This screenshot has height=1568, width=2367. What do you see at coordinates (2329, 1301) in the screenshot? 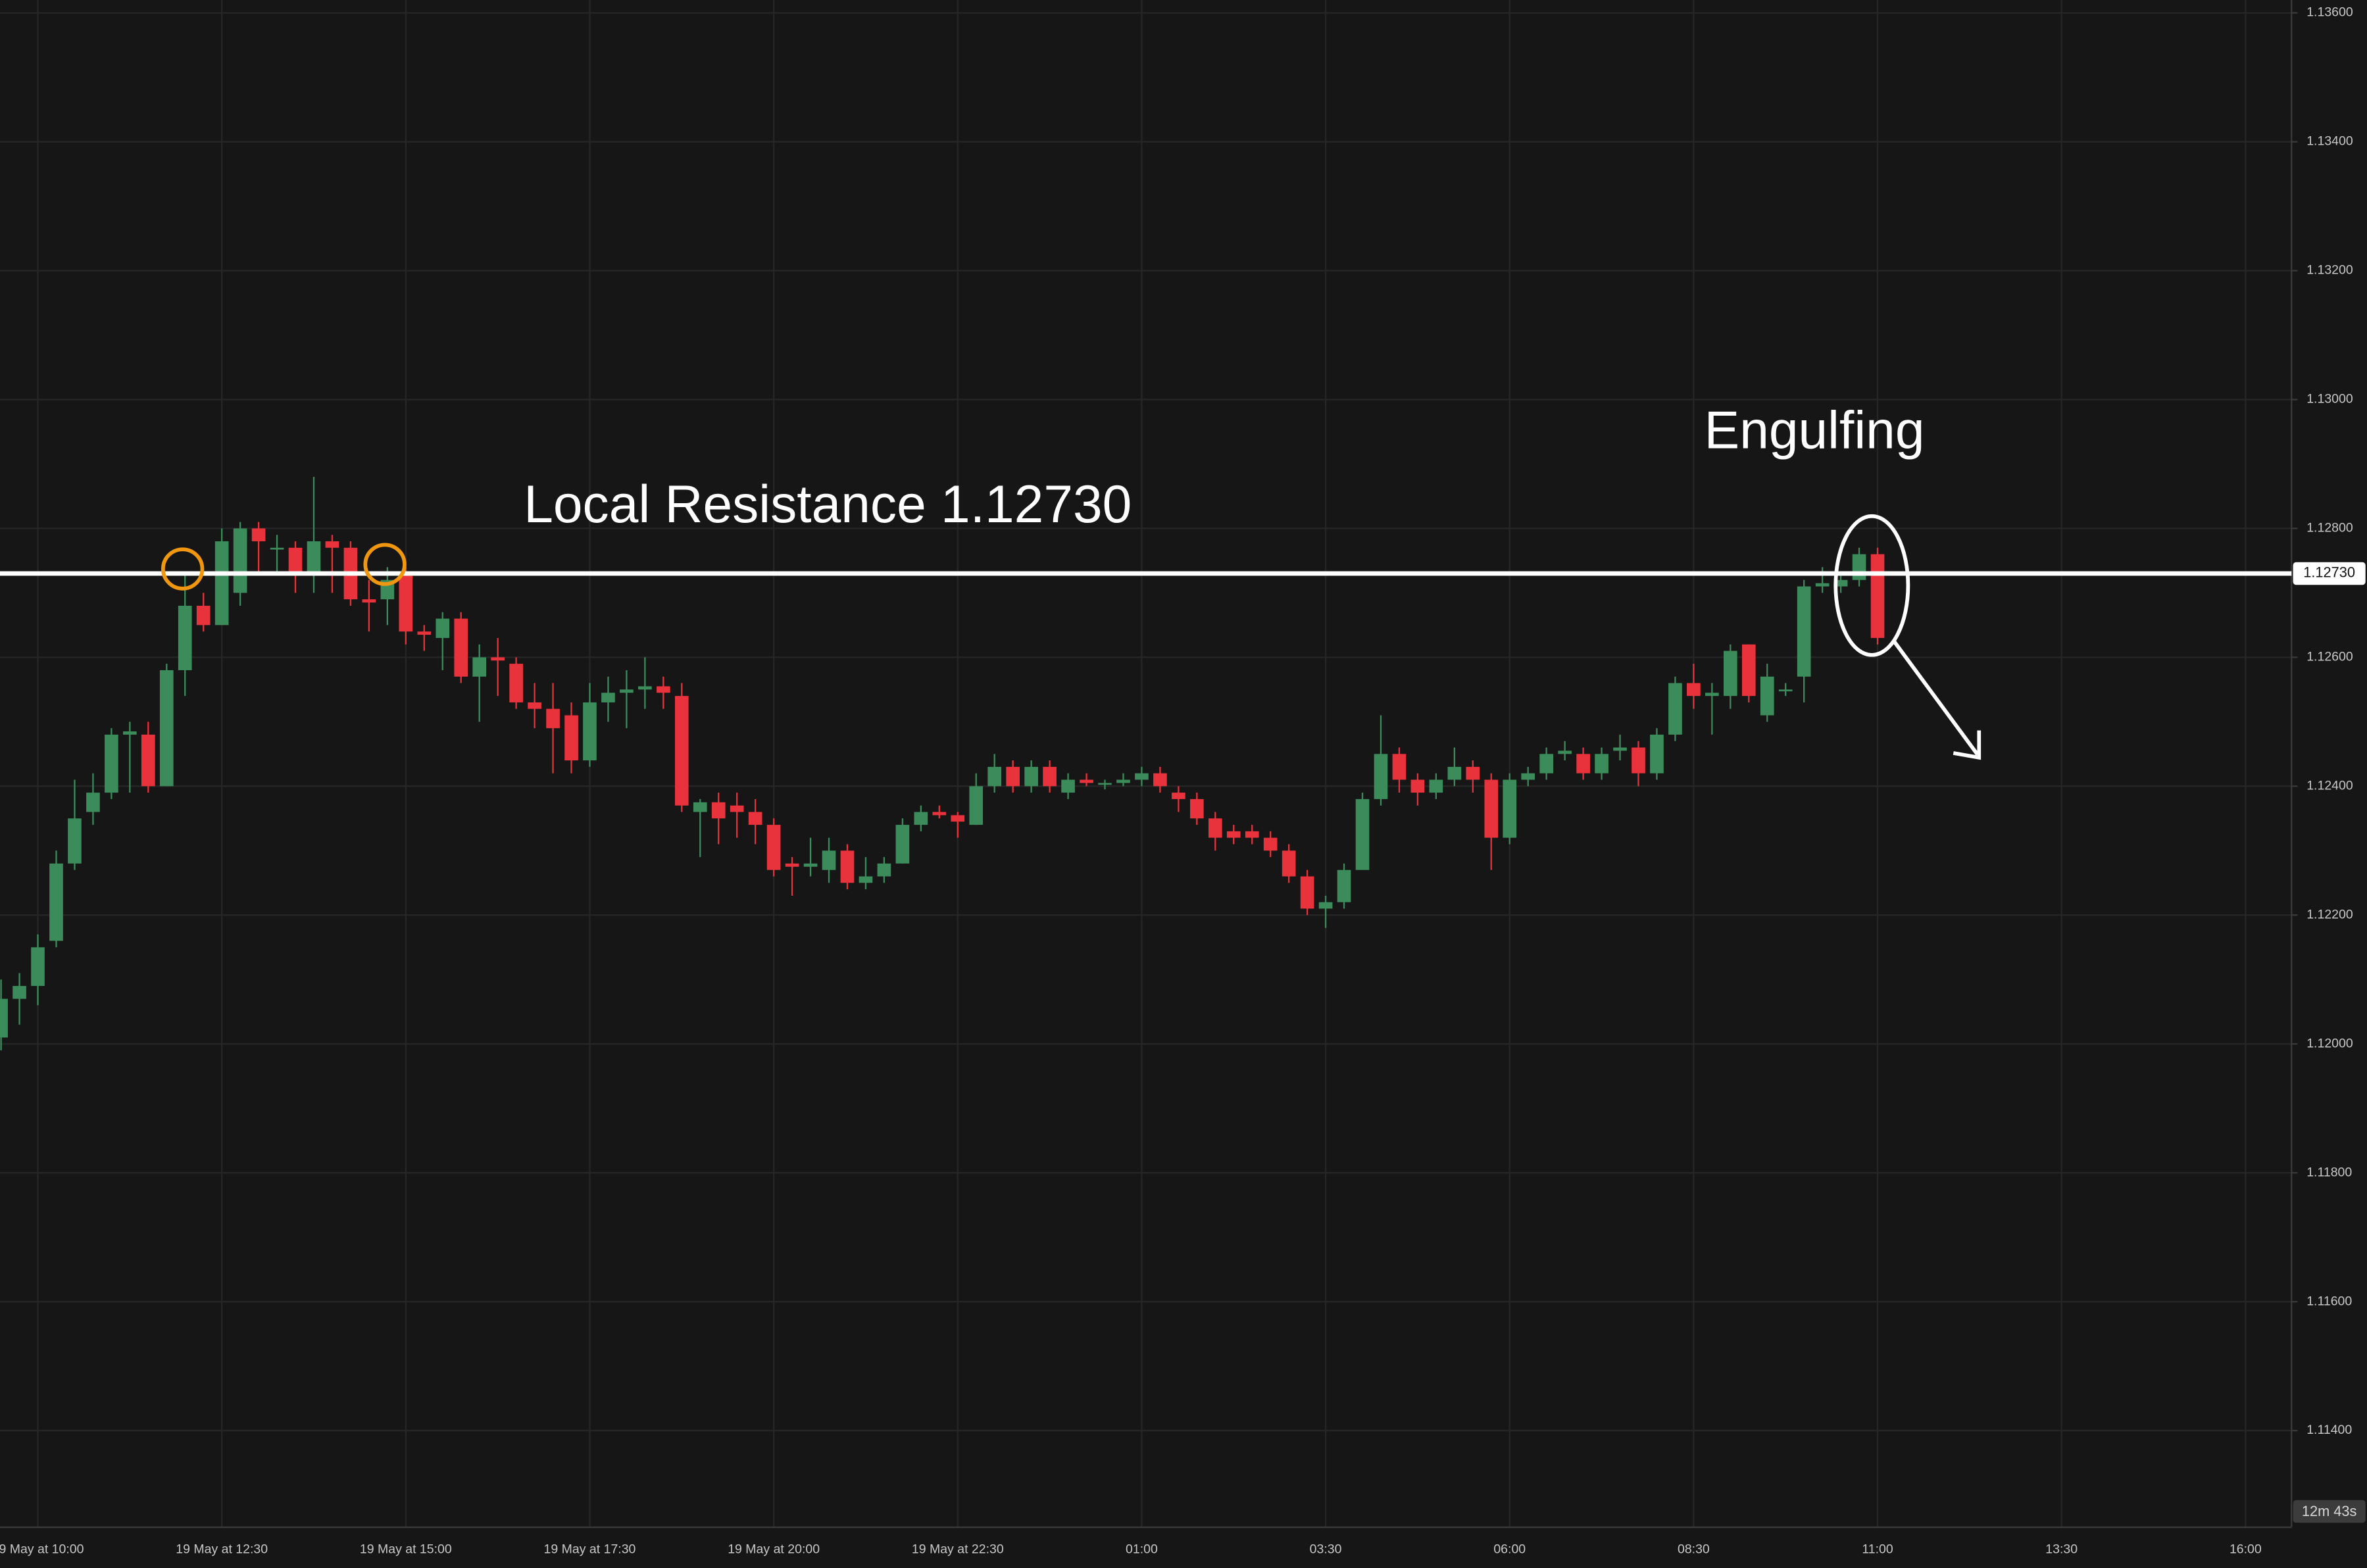
I see `y-tick-label: 1.11600` at bounding box center [2329, 1301].